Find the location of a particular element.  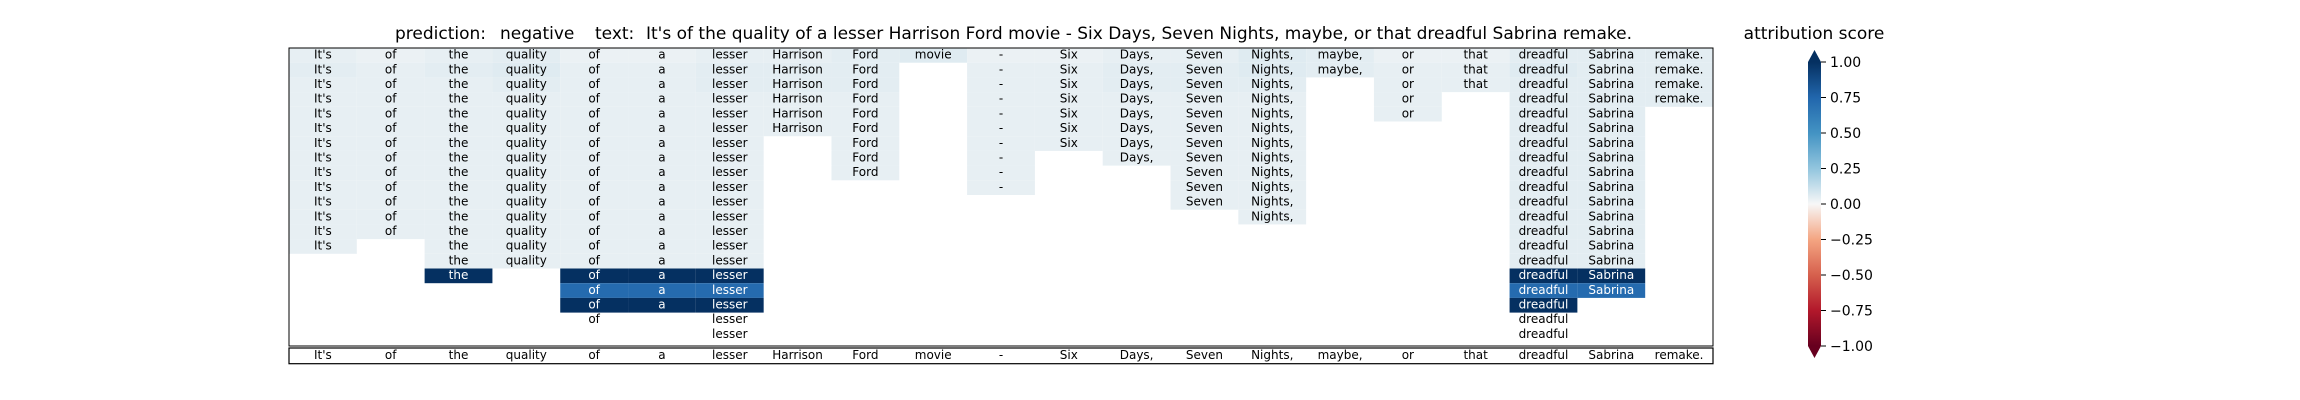

reference-token: remake. is located at coordinates (1679, 355).